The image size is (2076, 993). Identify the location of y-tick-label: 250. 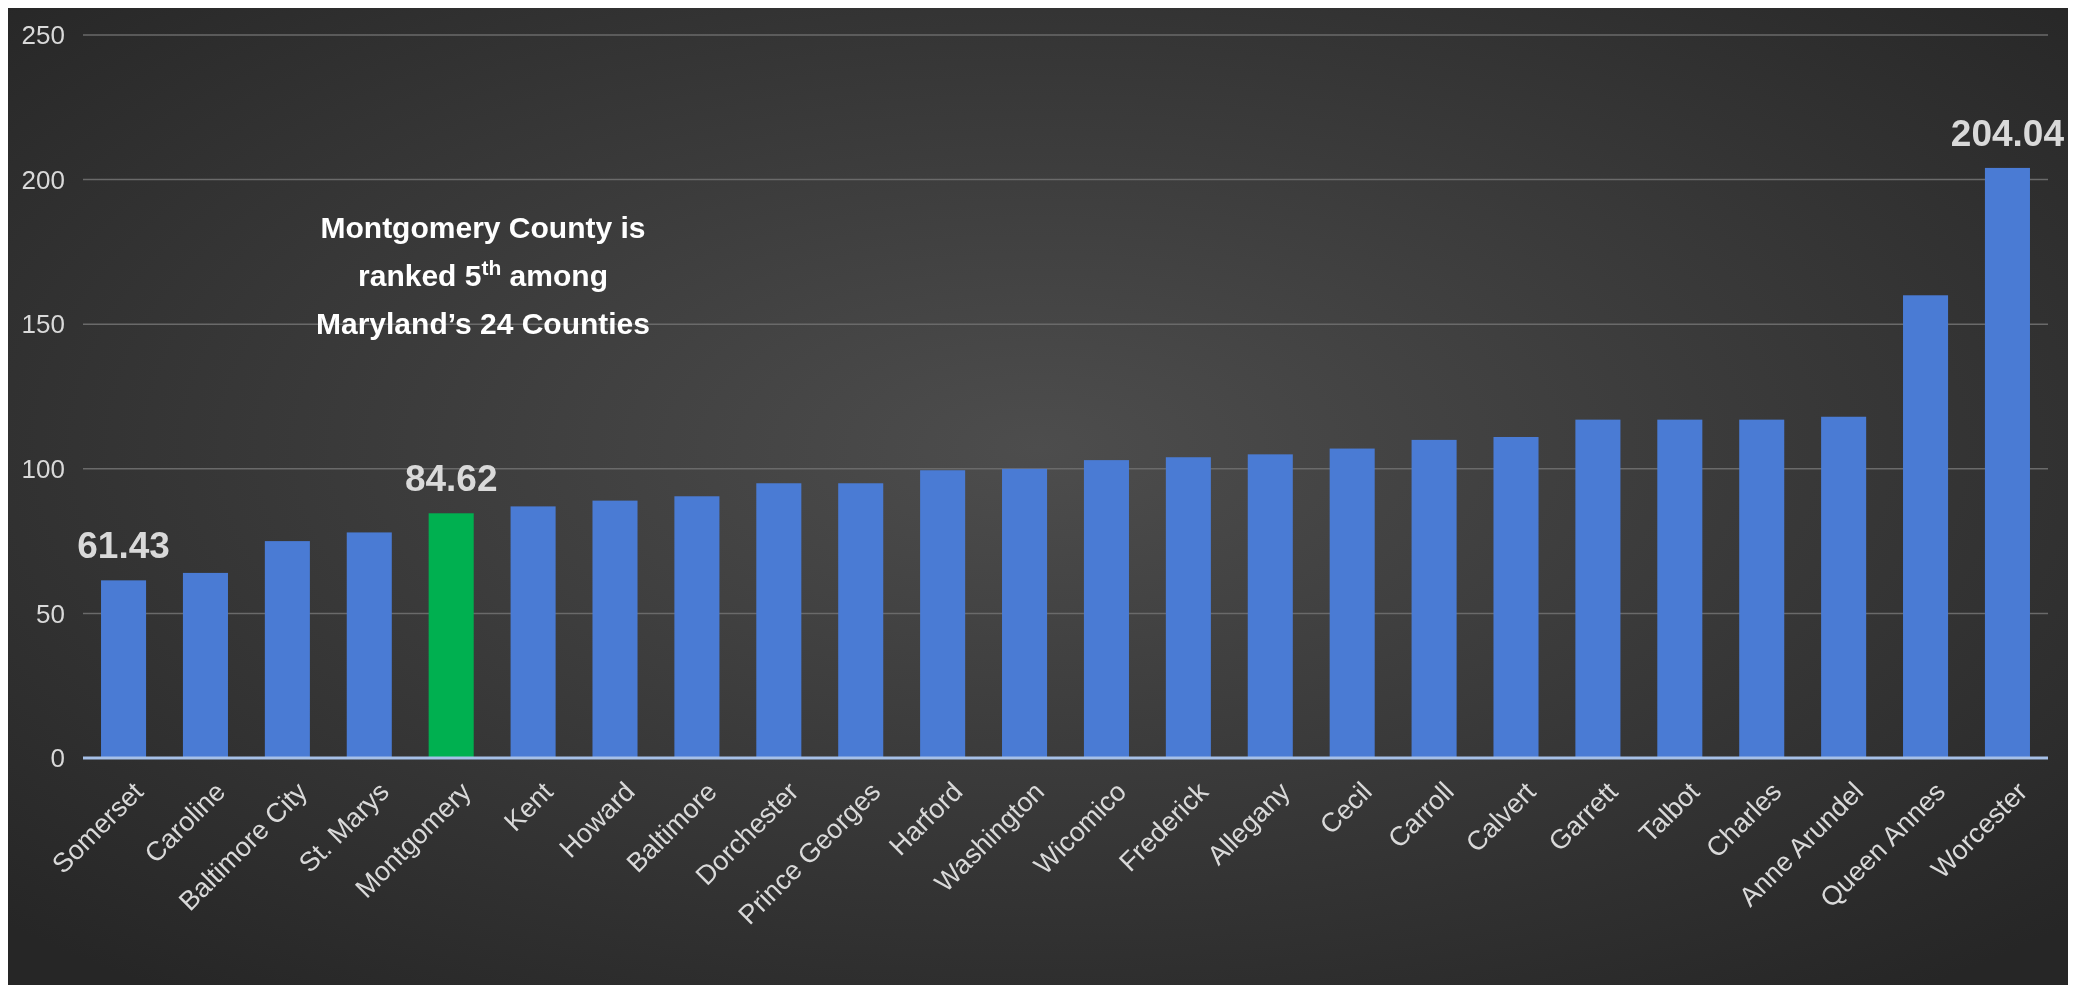
(43, 35).